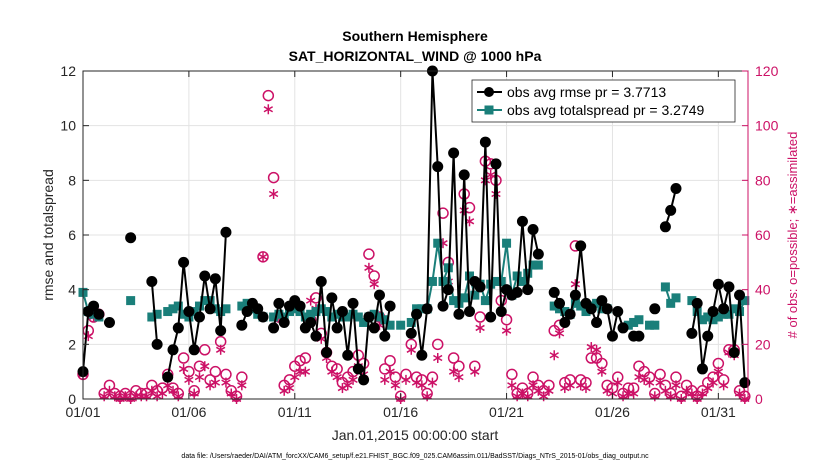  I want to click on y-tick-label-right: 80, so click(763, 180).